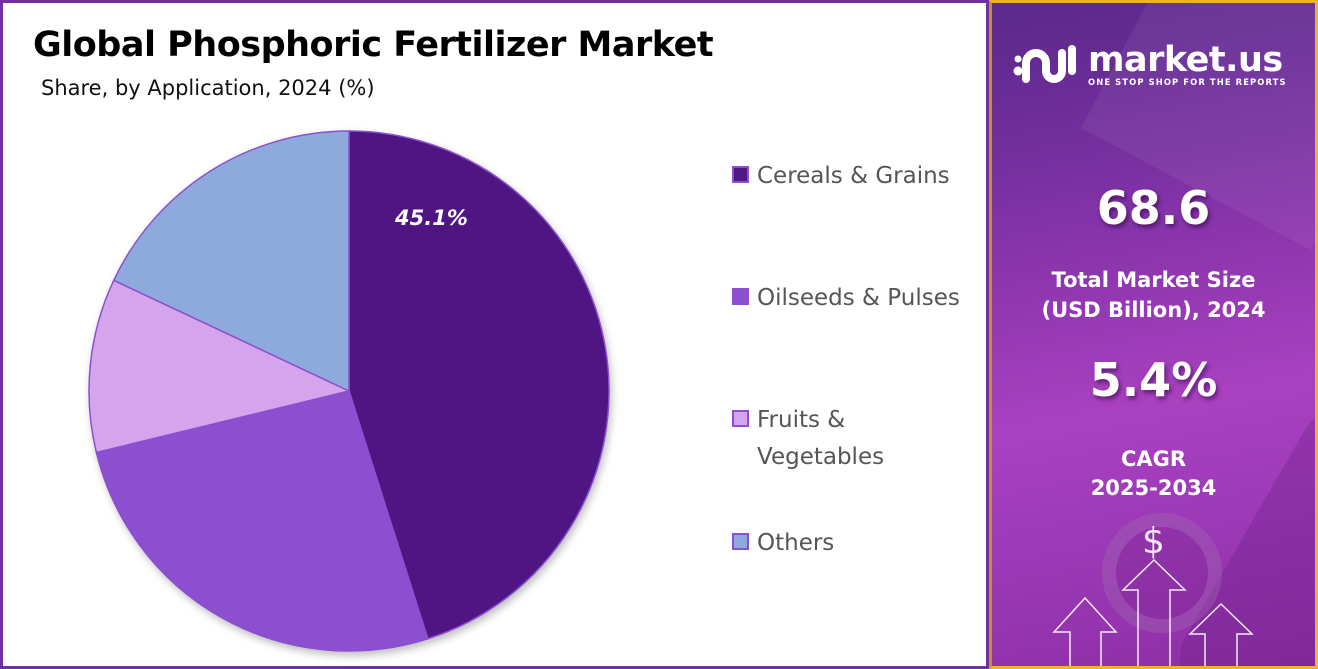  What do you see at coordinates (1153, 488) in the screenshot?
I see `cagr-label-line2: 2025-2034` at bounding box center [1153, 488].